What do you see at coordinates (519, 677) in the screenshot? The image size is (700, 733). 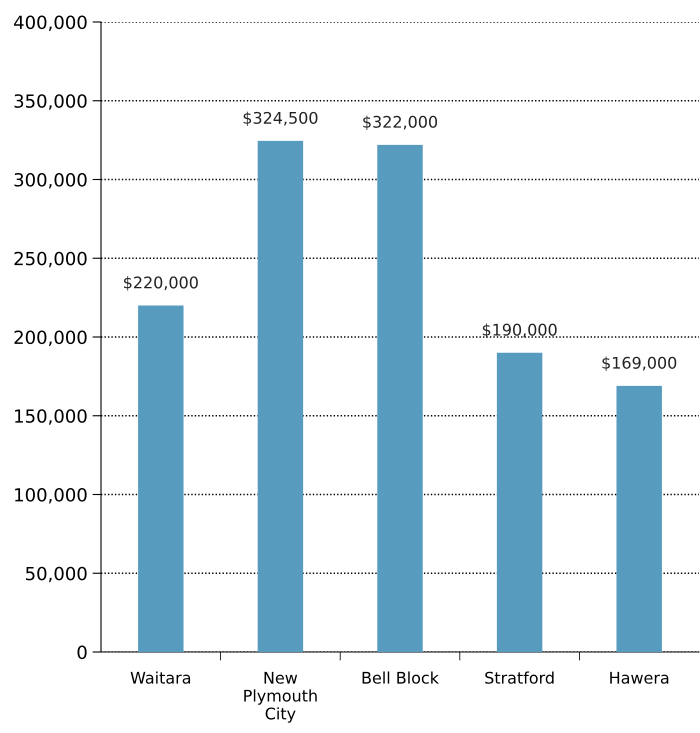 I see `x-tick-label: Stratford` at bounding box center [519, 677].